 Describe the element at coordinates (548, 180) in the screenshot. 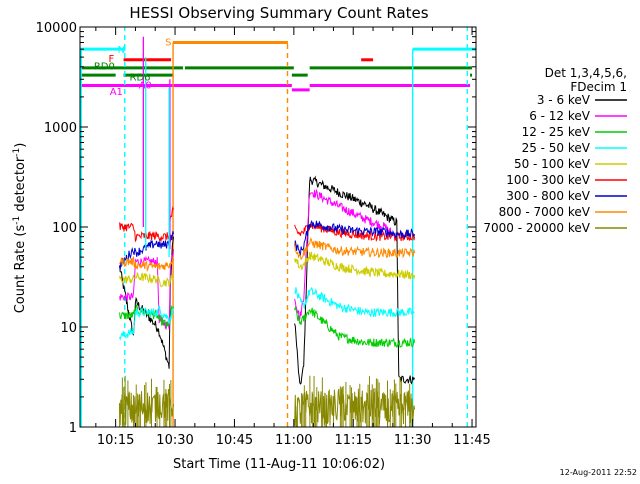

I see `legend-label-100-300-kev: 100 - 300 keV` at that location.